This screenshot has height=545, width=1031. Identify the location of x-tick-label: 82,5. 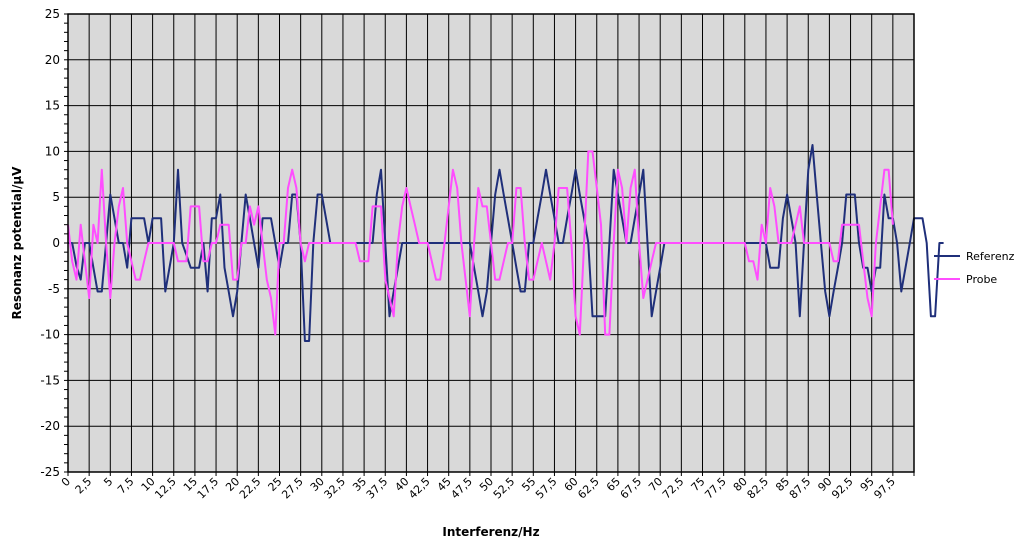
(758, 488).